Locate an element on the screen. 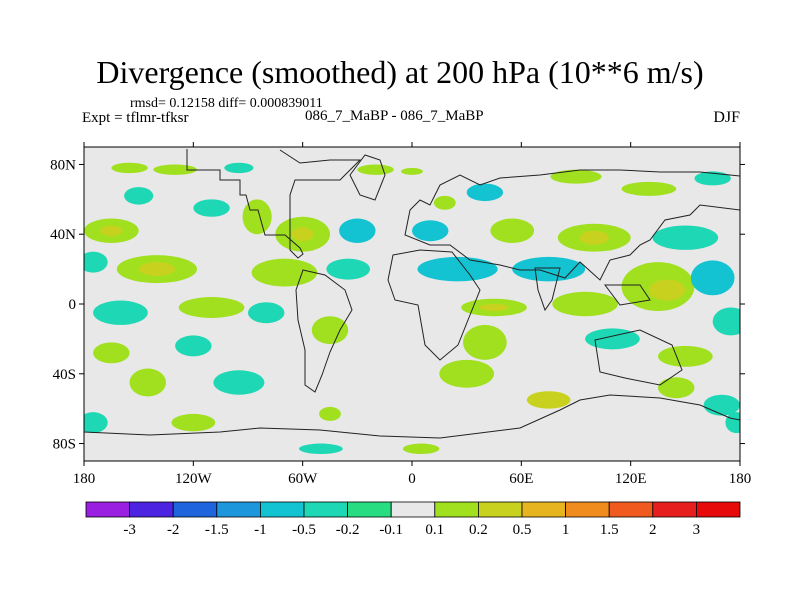 The width and height of the screenshot is (800, 600). x-tick-label: 0 is located at coordinates (412, 479).